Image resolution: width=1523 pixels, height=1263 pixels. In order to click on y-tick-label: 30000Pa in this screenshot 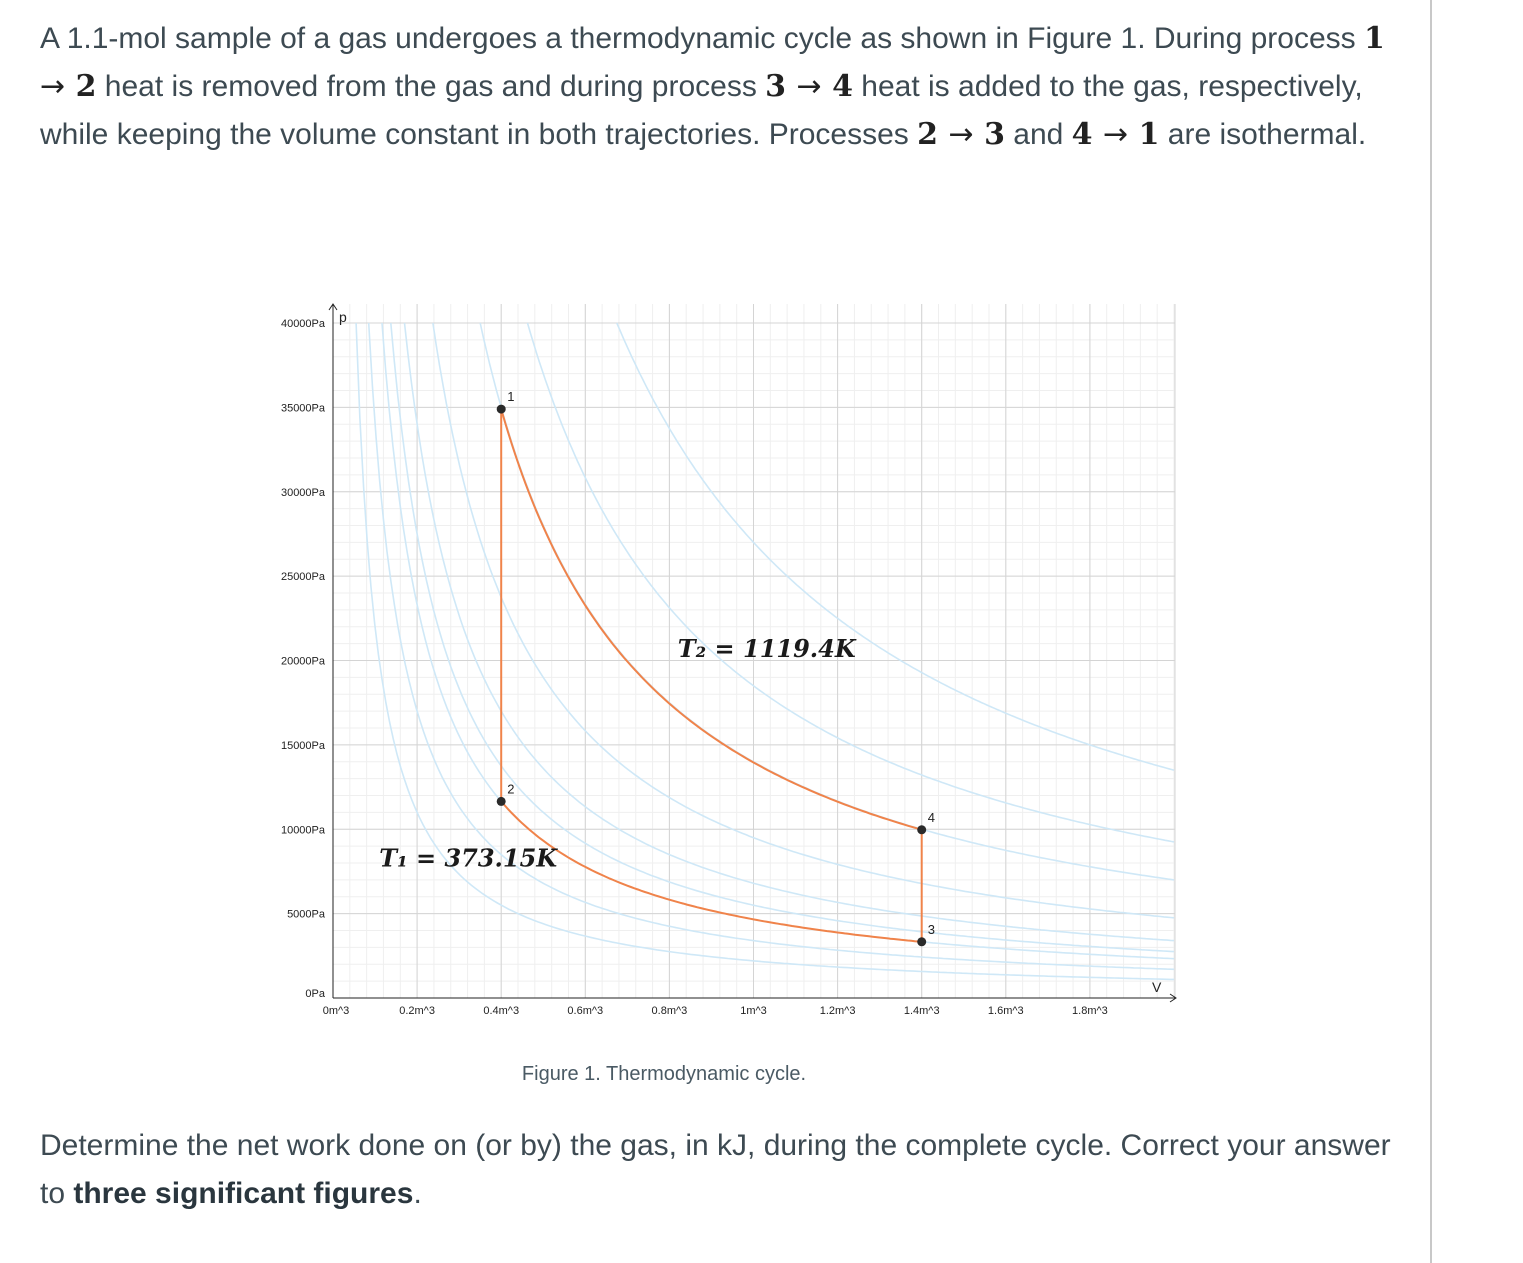, I will do `click(303, 493)`.